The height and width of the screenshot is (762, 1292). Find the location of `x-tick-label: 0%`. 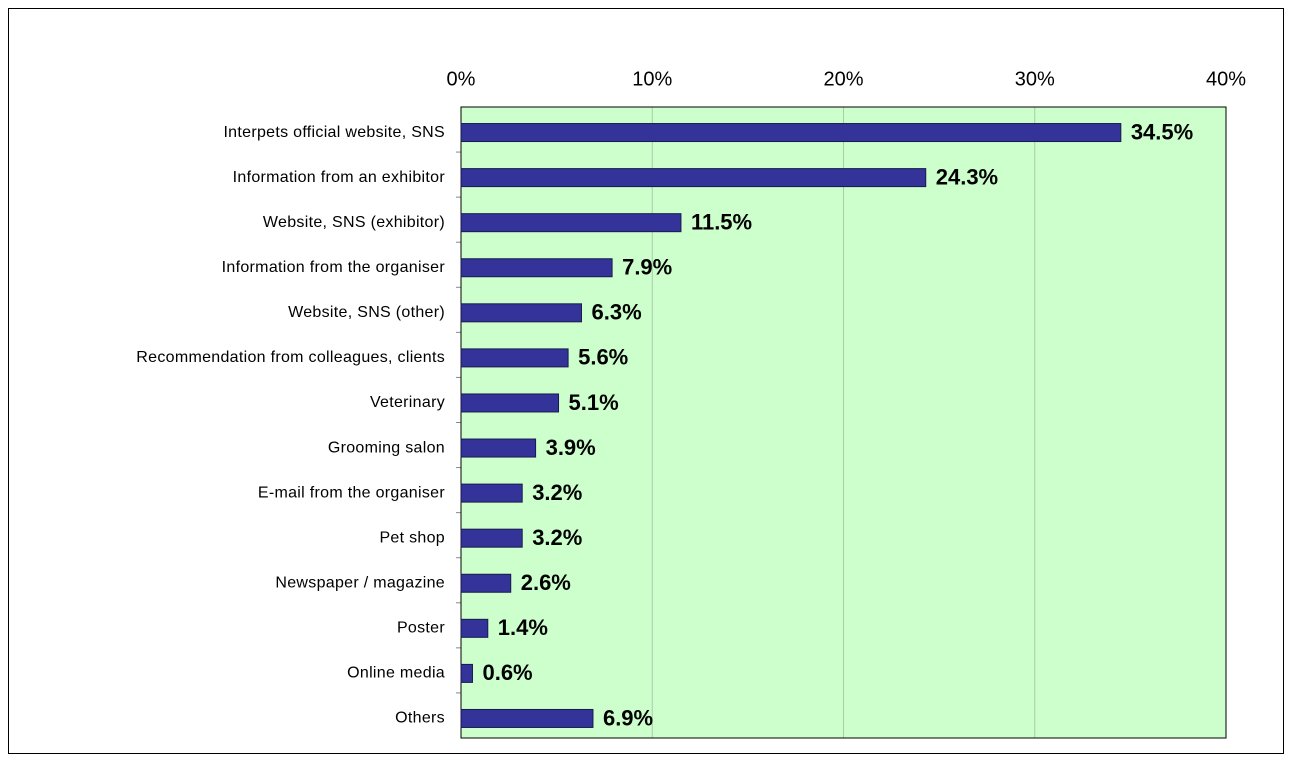

x-tick-label: 0% is located at coordinates (461, 79).